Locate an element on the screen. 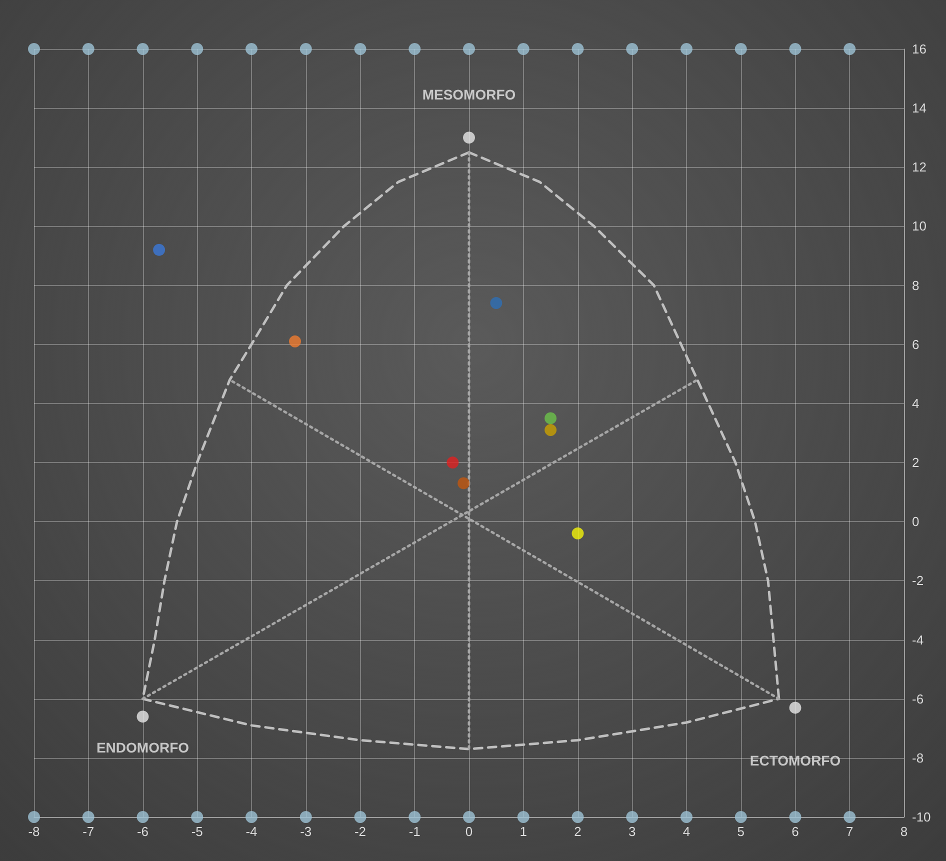 This screenshot has width=946, height=861. data-label: MESOMORFO is located at coordinates (469, 94).